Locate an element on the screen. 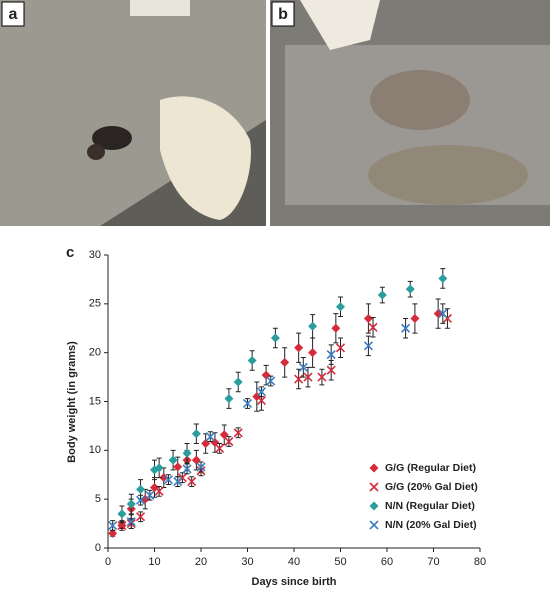 Image resolution: width=550 pixels, height=597 pixels. legend-label: G/G (20% Gal Diet) is located at coordinates (431, 487).